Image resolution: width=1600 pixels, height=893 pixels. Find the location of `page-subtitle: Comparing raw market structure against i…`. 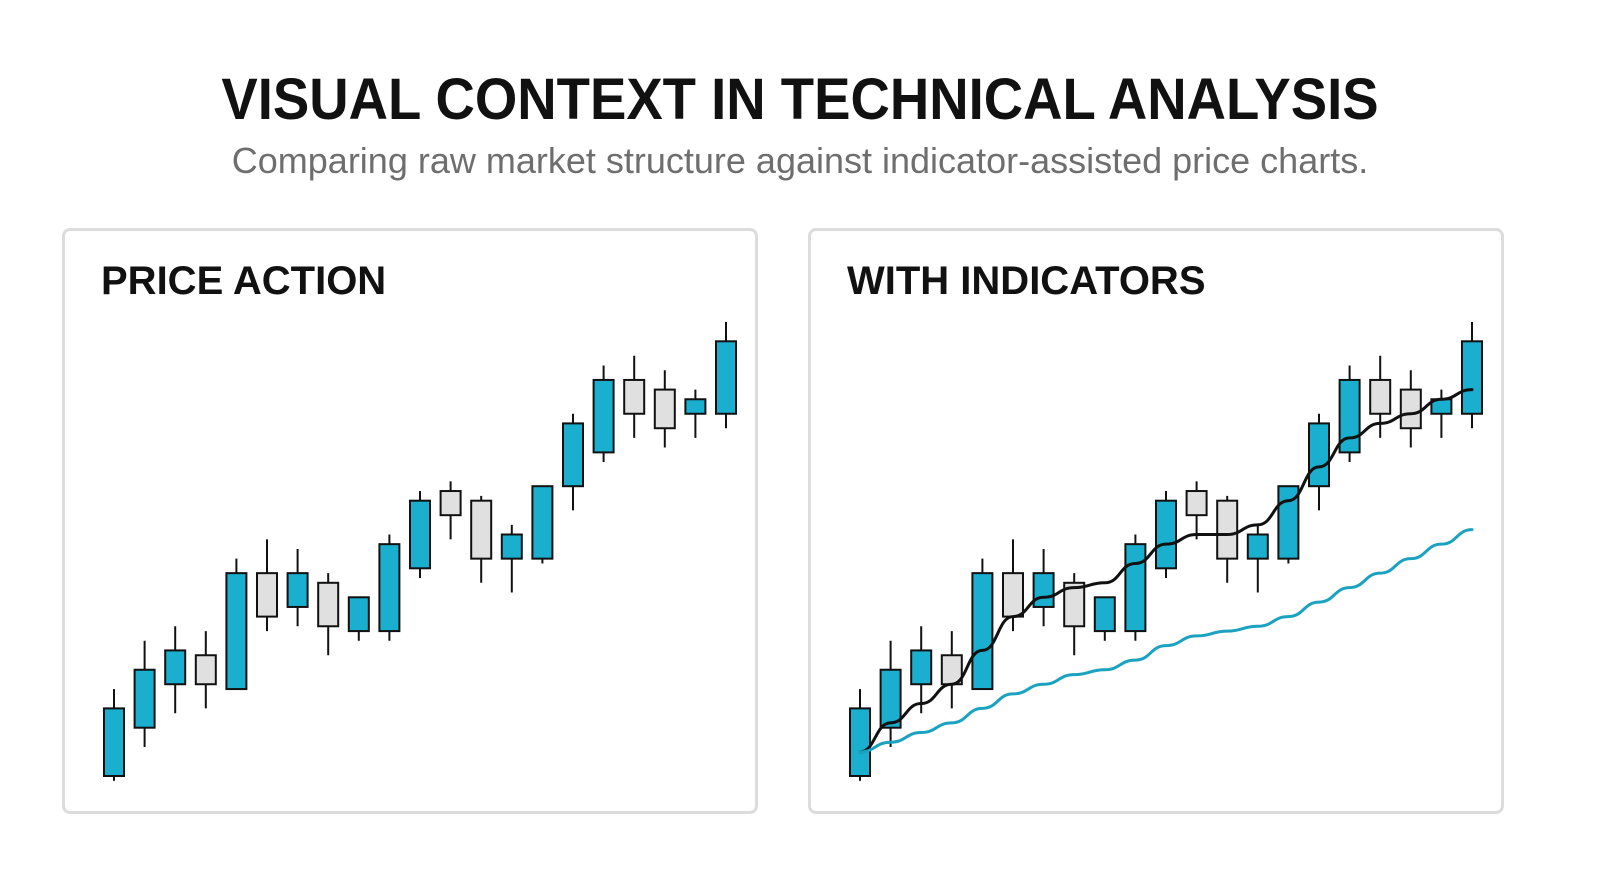

page-subtitle: Comparing raw market structure against i… is located at coordinates (800, 160).